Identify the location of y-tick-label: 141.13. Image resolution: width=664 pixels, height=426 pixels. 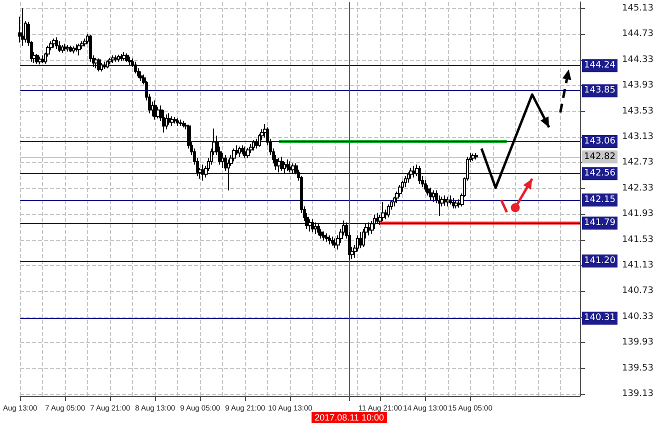
(638, 265).